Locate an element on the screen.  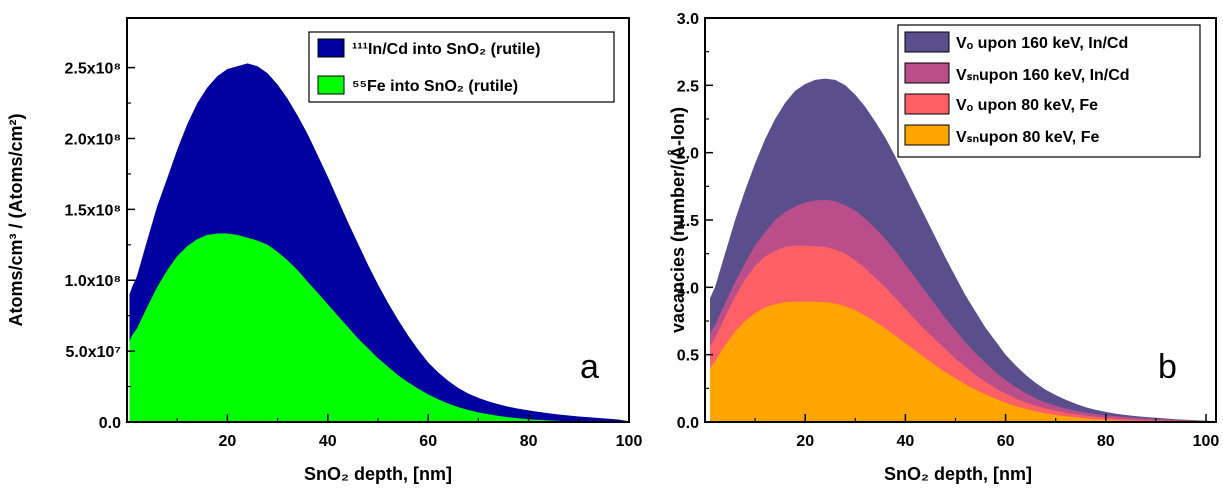
legend-box-a is located at coordinates (461, 67).